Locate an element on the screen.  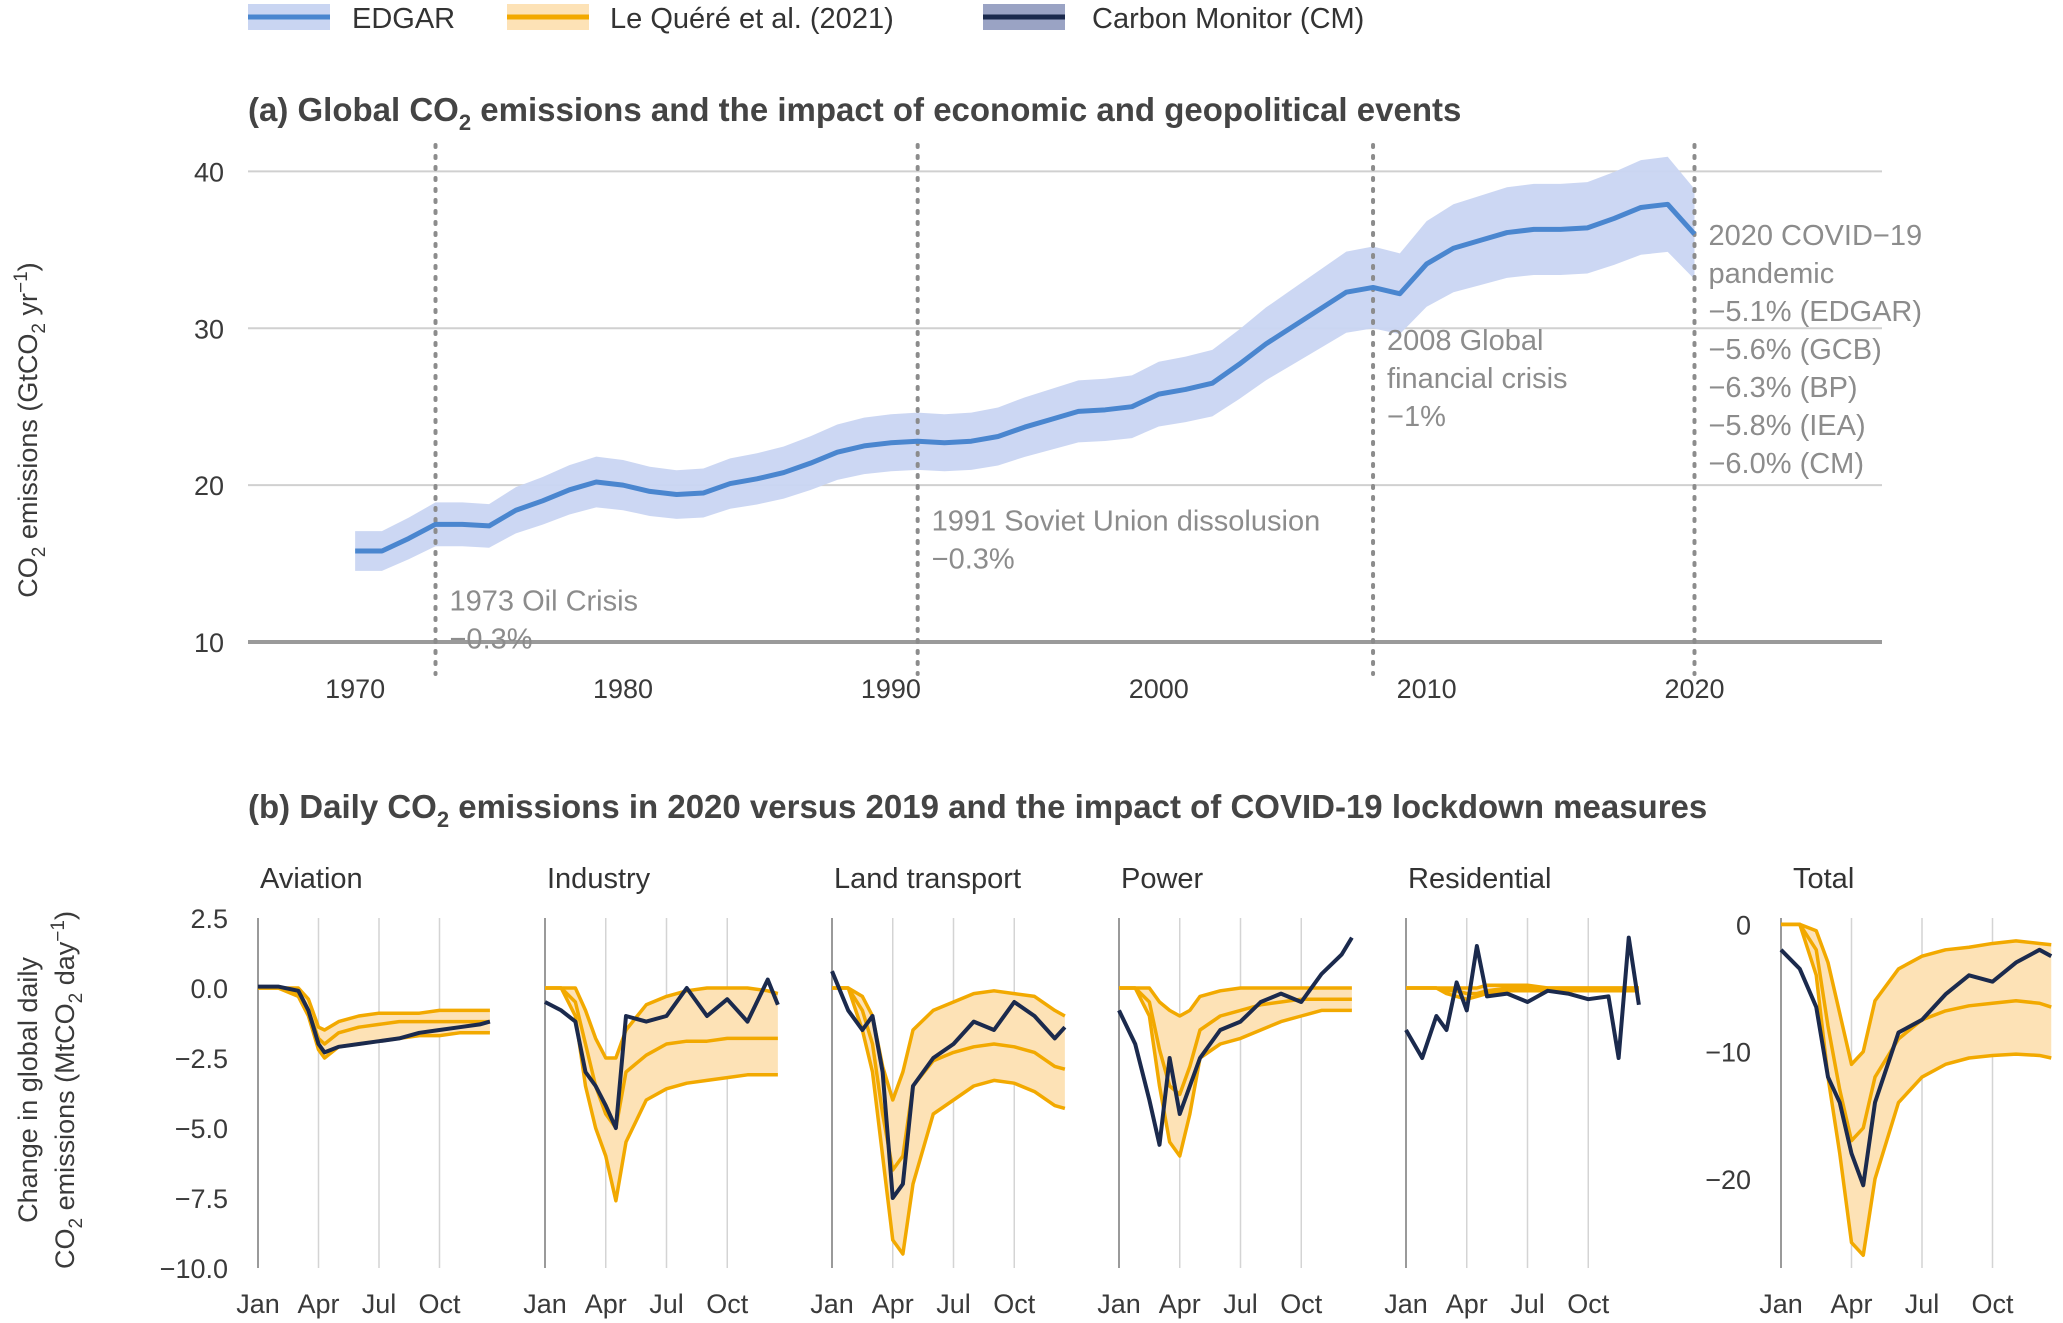
y-tick-label: 40 is located at coordinates (209, 172).